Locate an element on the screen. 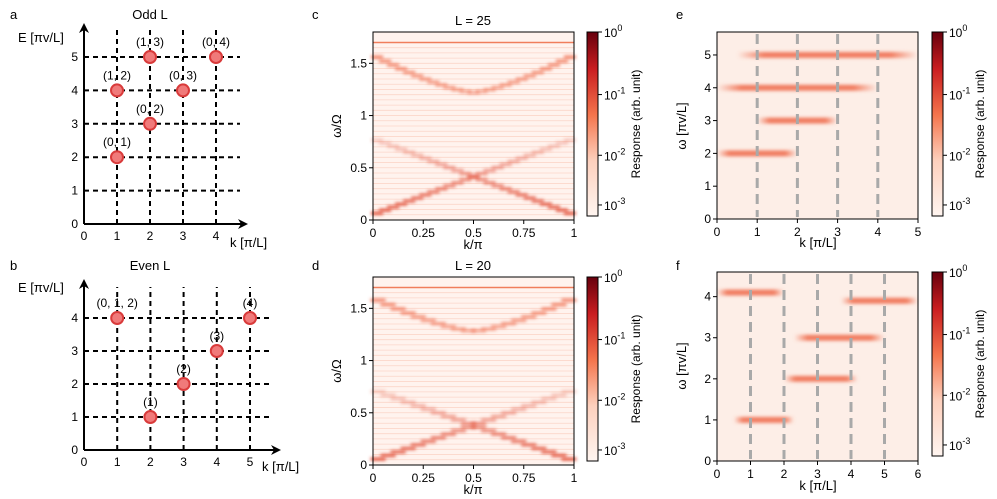  y-tick-label: 0 is located at coordinates (707, 219).